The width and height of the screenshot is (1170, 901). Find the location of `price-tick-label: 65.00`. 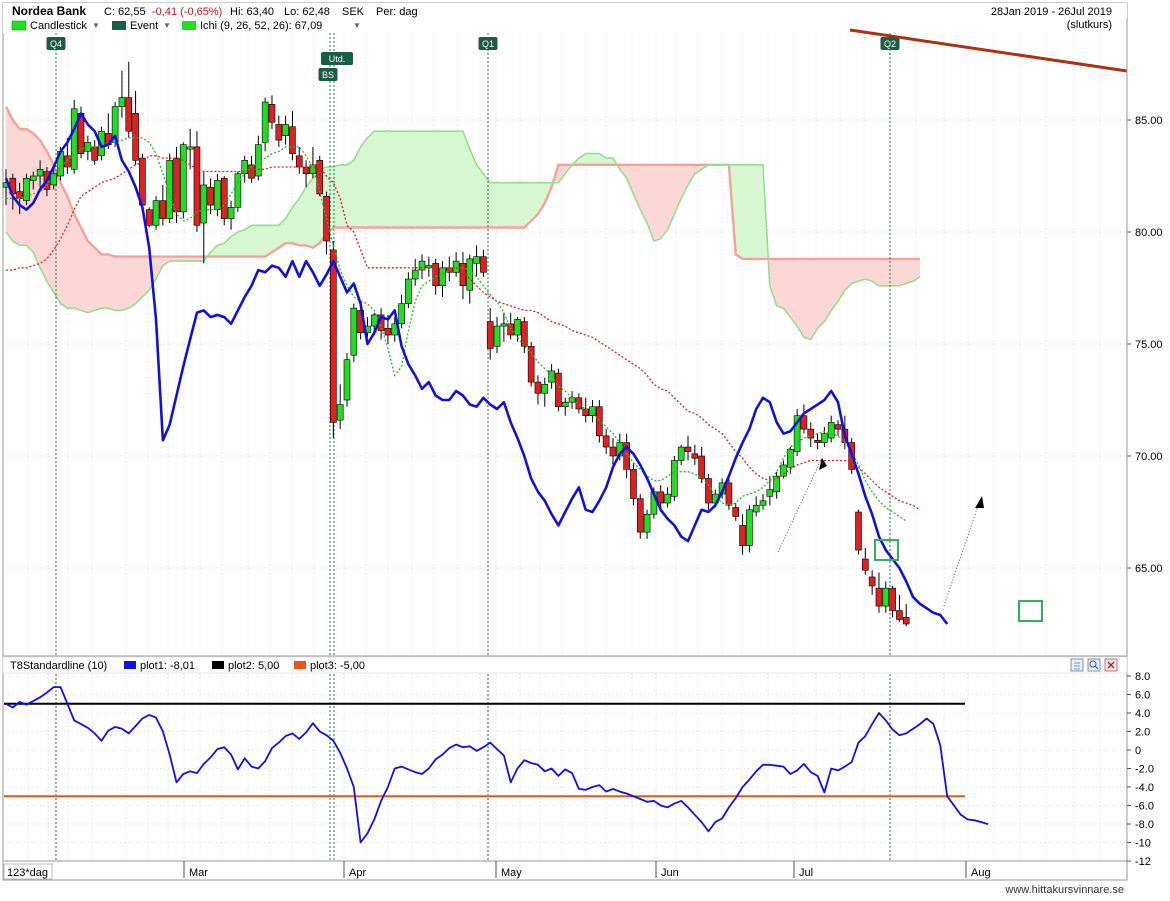

price-tick-label: 65.00 is located at coordinates (1149, 569).